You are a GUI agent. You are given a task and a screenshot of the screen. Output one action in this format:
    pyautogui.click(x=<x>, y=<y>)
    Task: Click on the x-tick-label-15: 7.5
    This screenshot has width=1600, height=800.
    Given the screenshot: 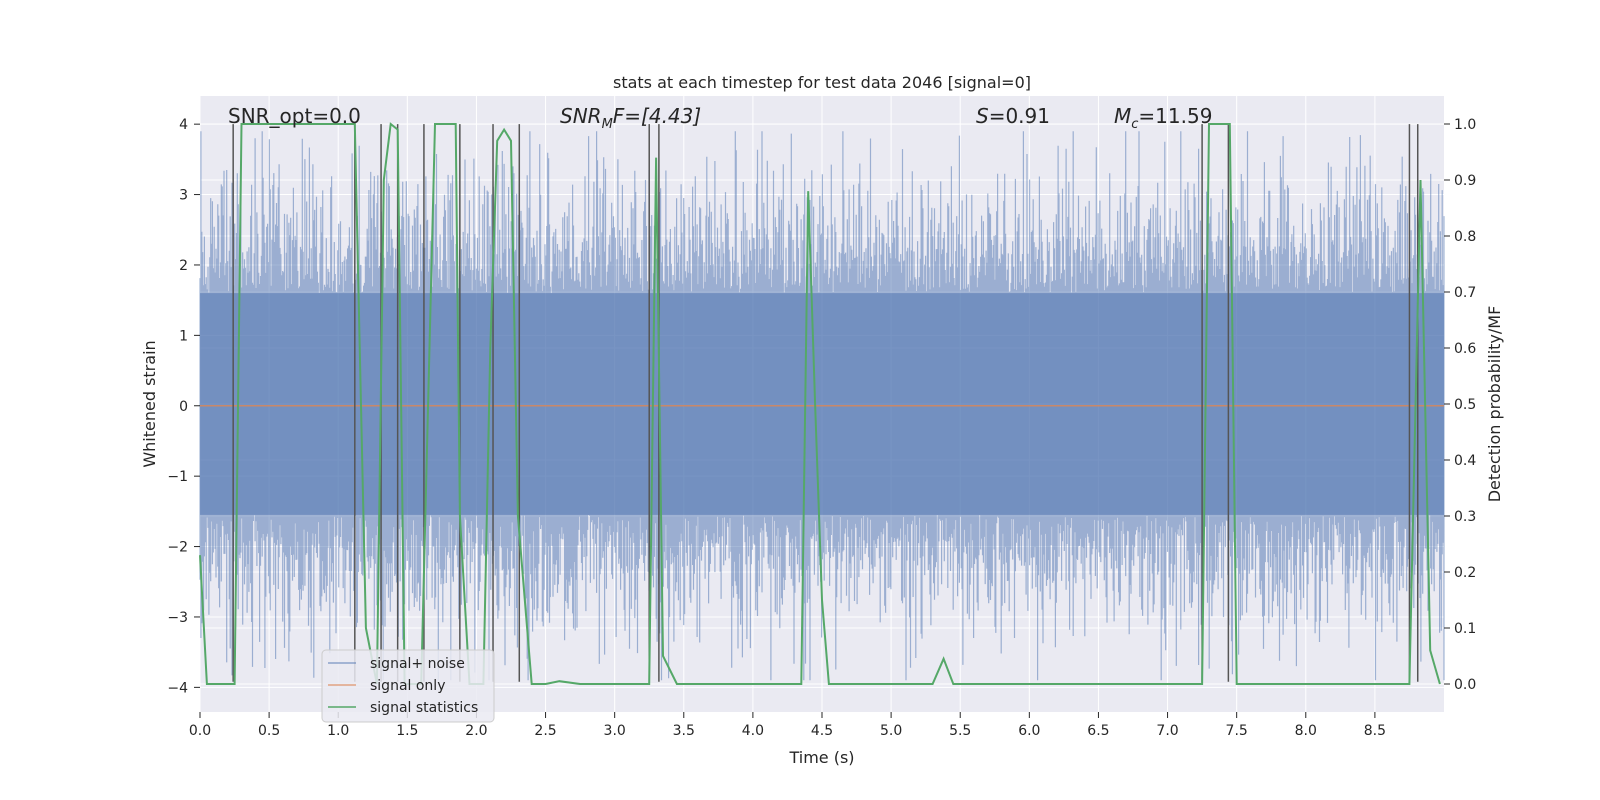 What is the action you would take?
    pyautogui.click(x=1237, y=731)
    